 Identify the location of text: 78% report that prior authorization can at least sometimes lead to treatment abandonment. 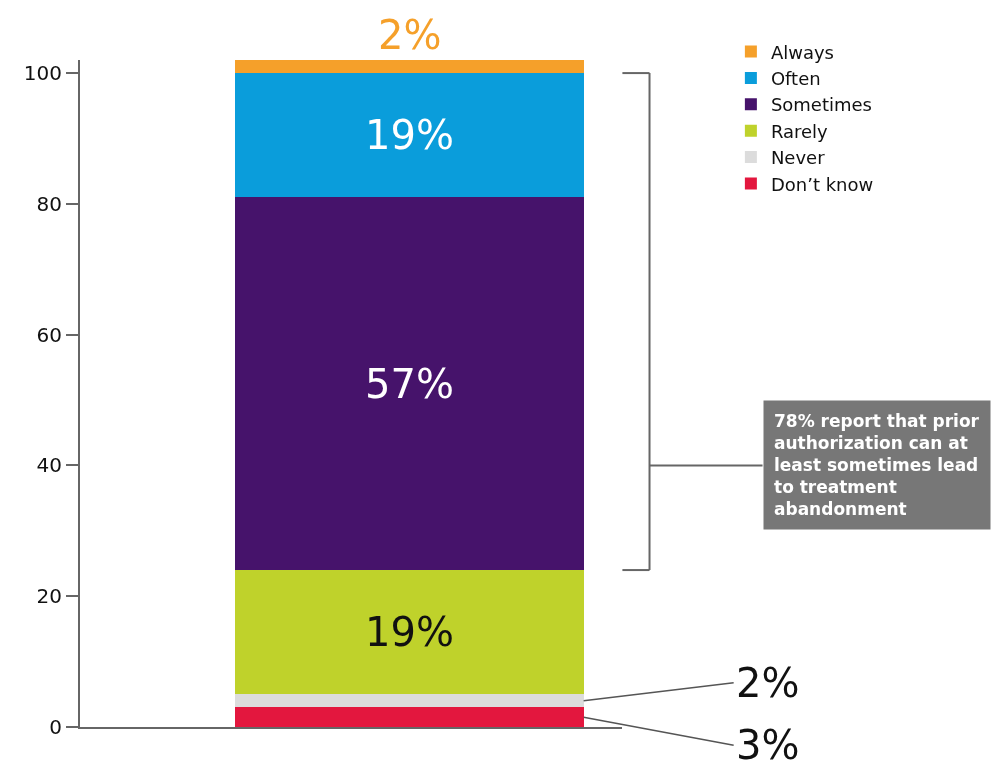
(877, 465).